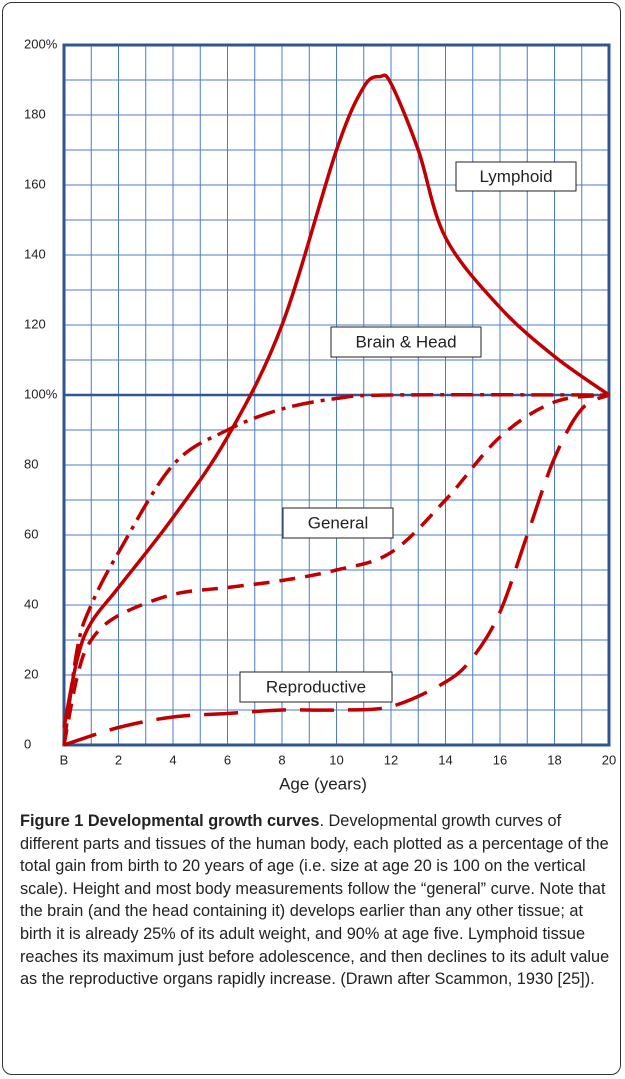 This screenshot has height=1079, width=625. Describe the element at coordinates (118, 759) in the screenshot. I see `x-tick-label: 2` at that location.